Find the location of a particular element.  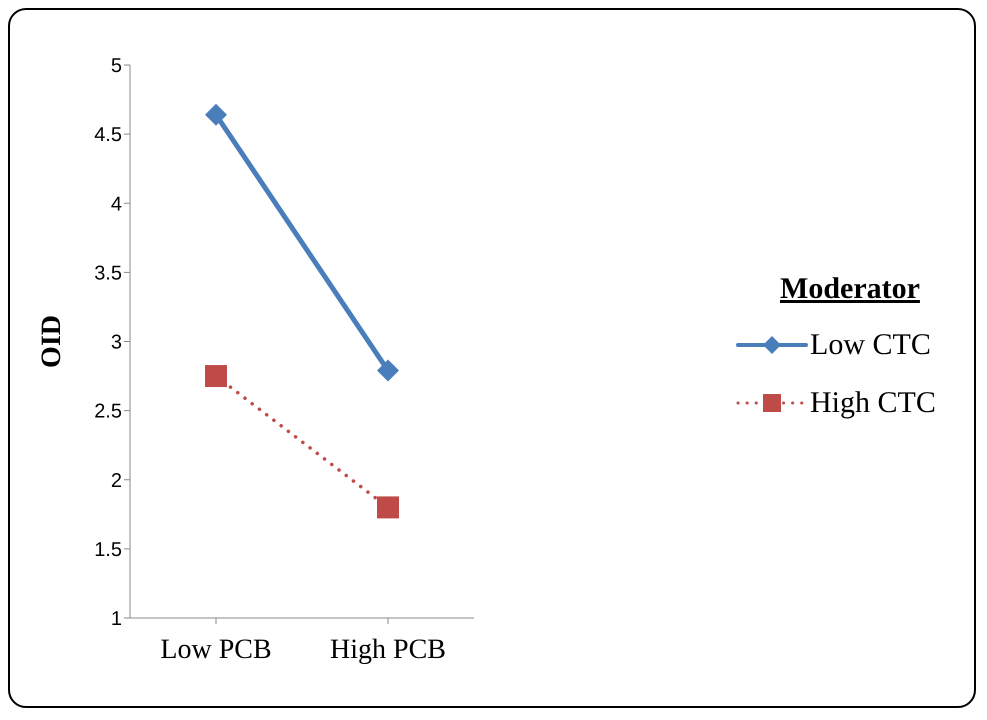

y-tick-label: 4 is located at coordinates (116, 204).